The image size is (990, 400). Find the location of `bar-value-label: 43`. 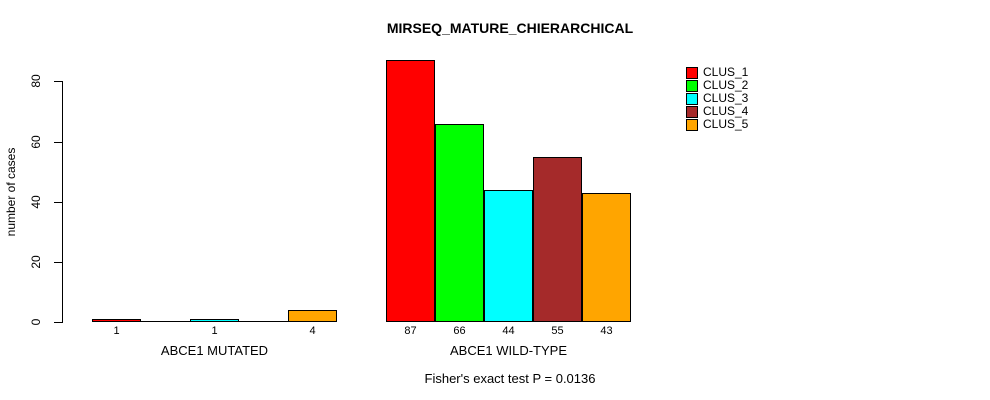

bar-value-label: 43 is located at coordinates (606, 331).